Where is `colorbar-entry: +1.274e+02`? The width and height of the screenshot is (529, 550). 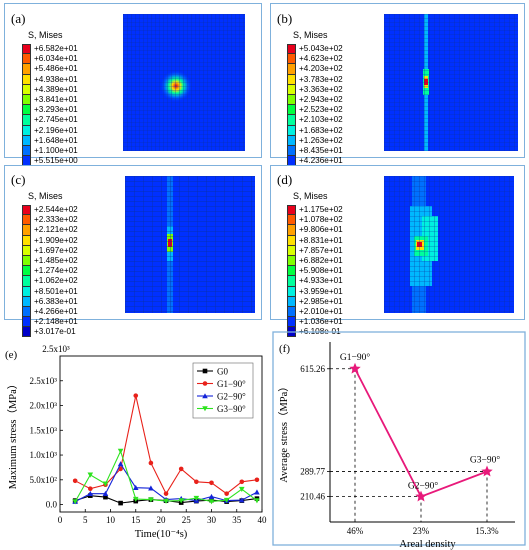
colorbar-entry: +1.274e+02 is located at coordinates (50, 271).